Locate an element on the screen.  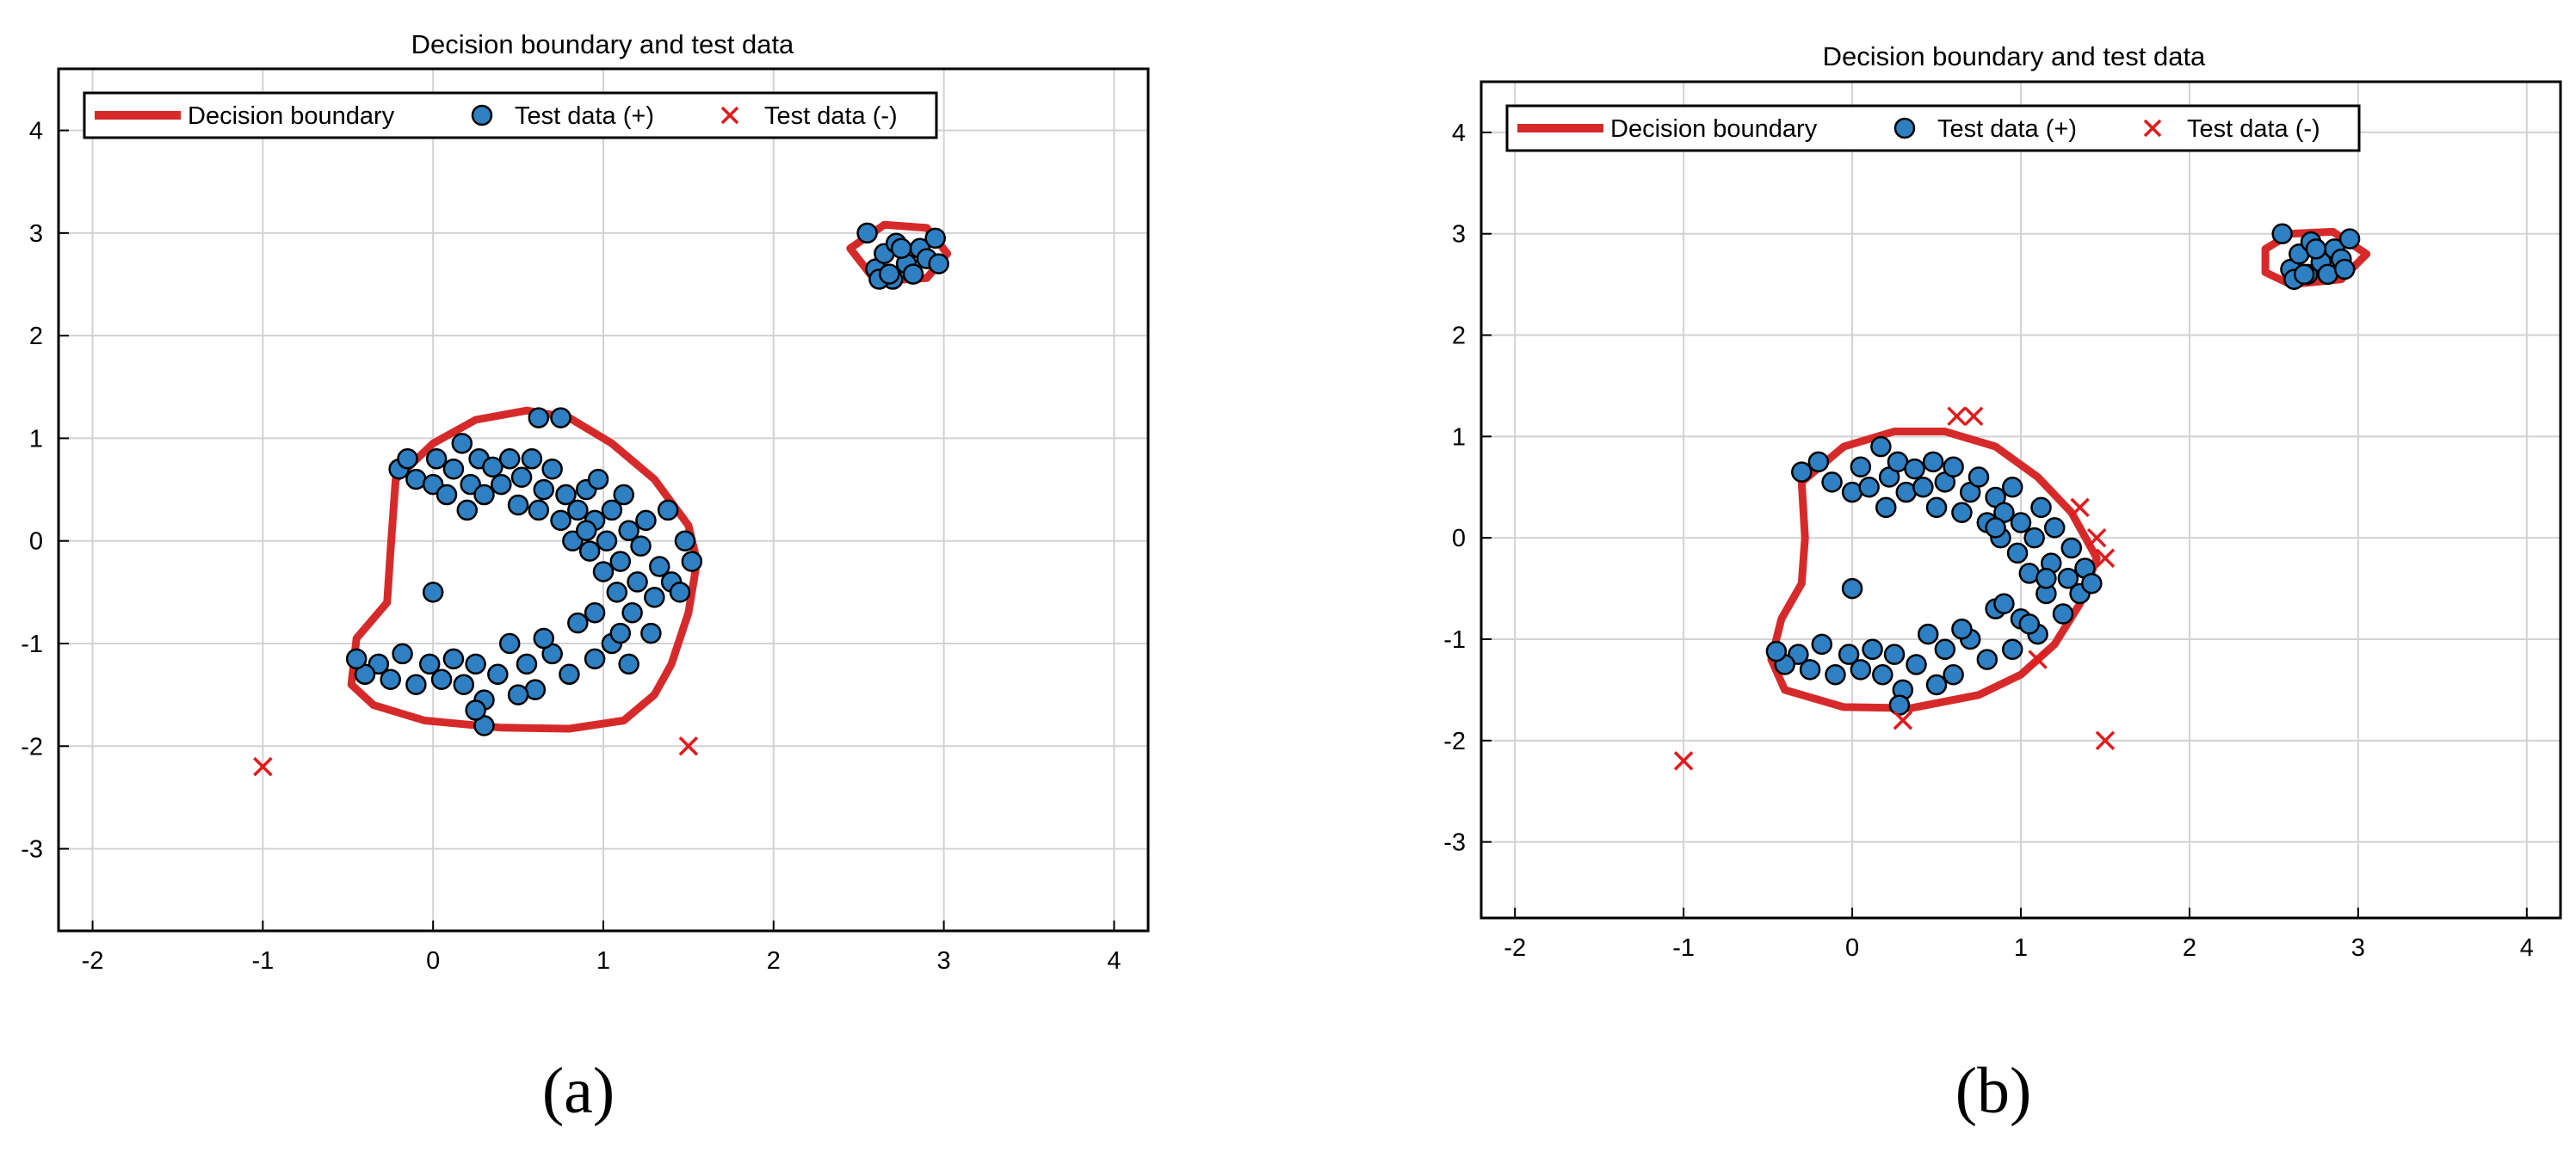
panel-a-xtick-label: -1 is located at coordinates (262, 961).